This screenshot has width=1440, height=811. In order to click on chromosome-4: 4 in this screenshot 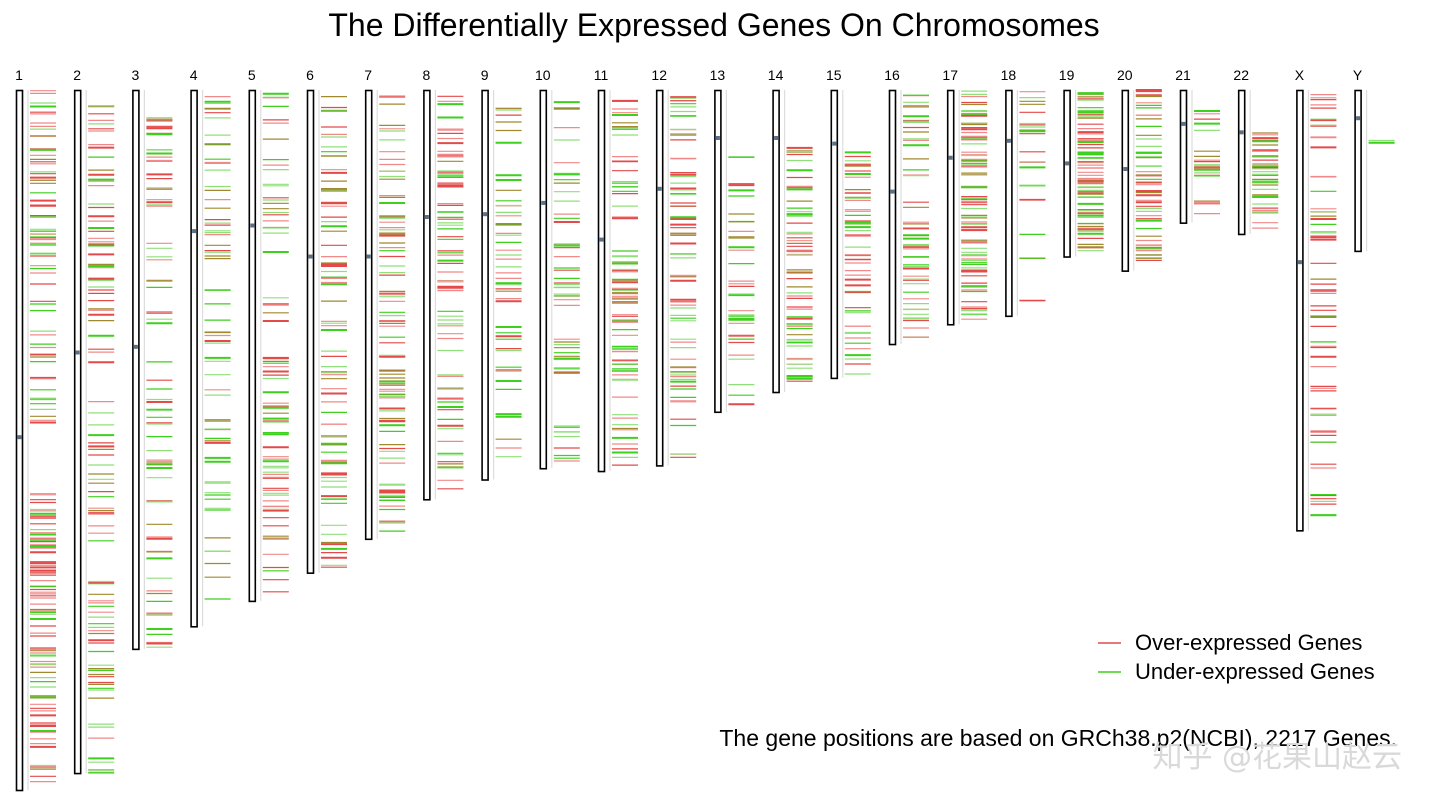, I will do `click(210, 347)`.